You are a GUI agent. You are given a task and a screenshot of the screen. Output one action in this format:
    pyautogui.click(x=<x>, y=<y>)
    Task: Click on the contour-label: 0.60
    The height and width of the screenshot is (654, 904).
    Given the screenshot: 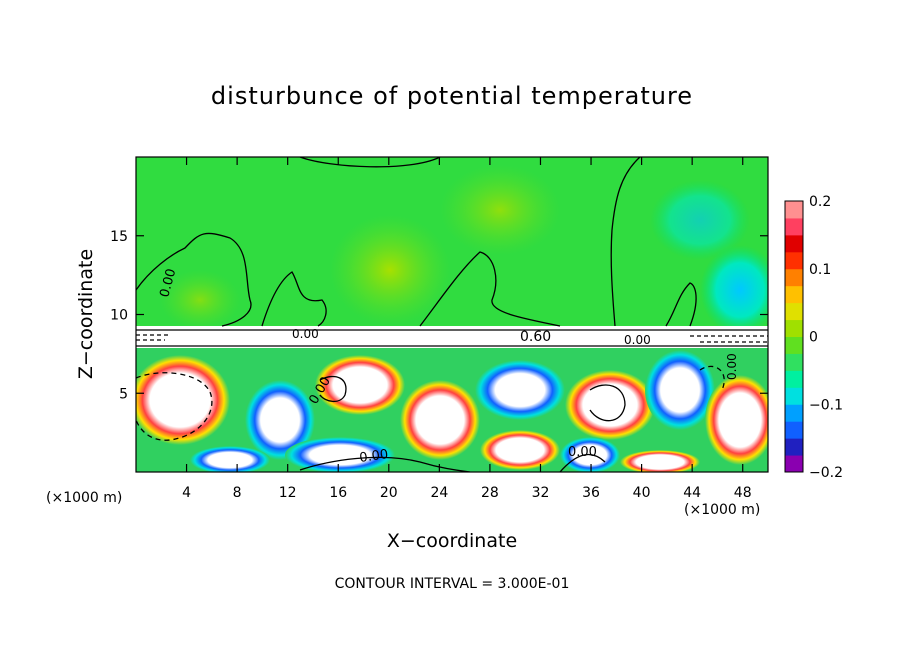 What is the action you would take?
    pyautogui.click(x=535, y=337)
    